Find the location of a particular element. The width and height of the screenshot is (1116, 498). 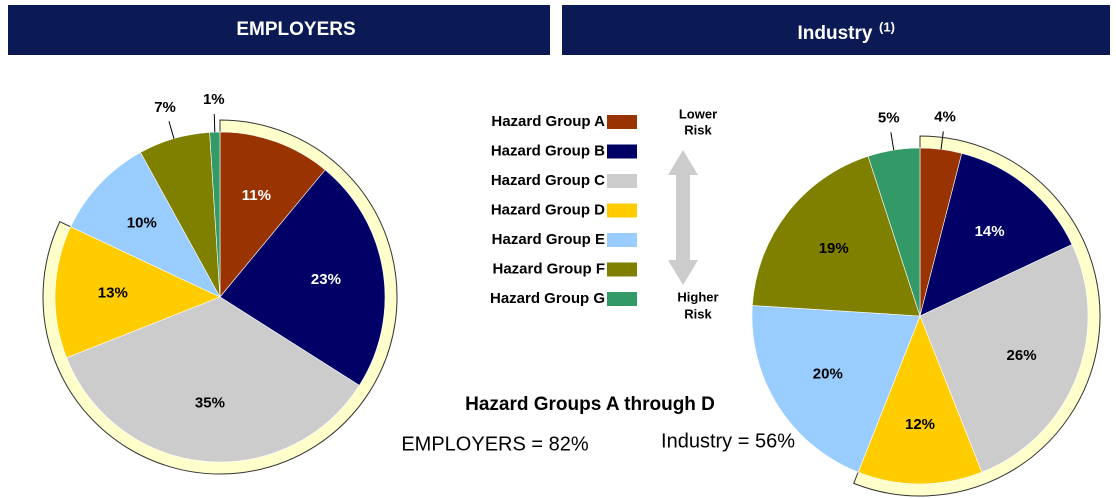

legend-label: Hazard Group D is located at coordinates (548, 209).